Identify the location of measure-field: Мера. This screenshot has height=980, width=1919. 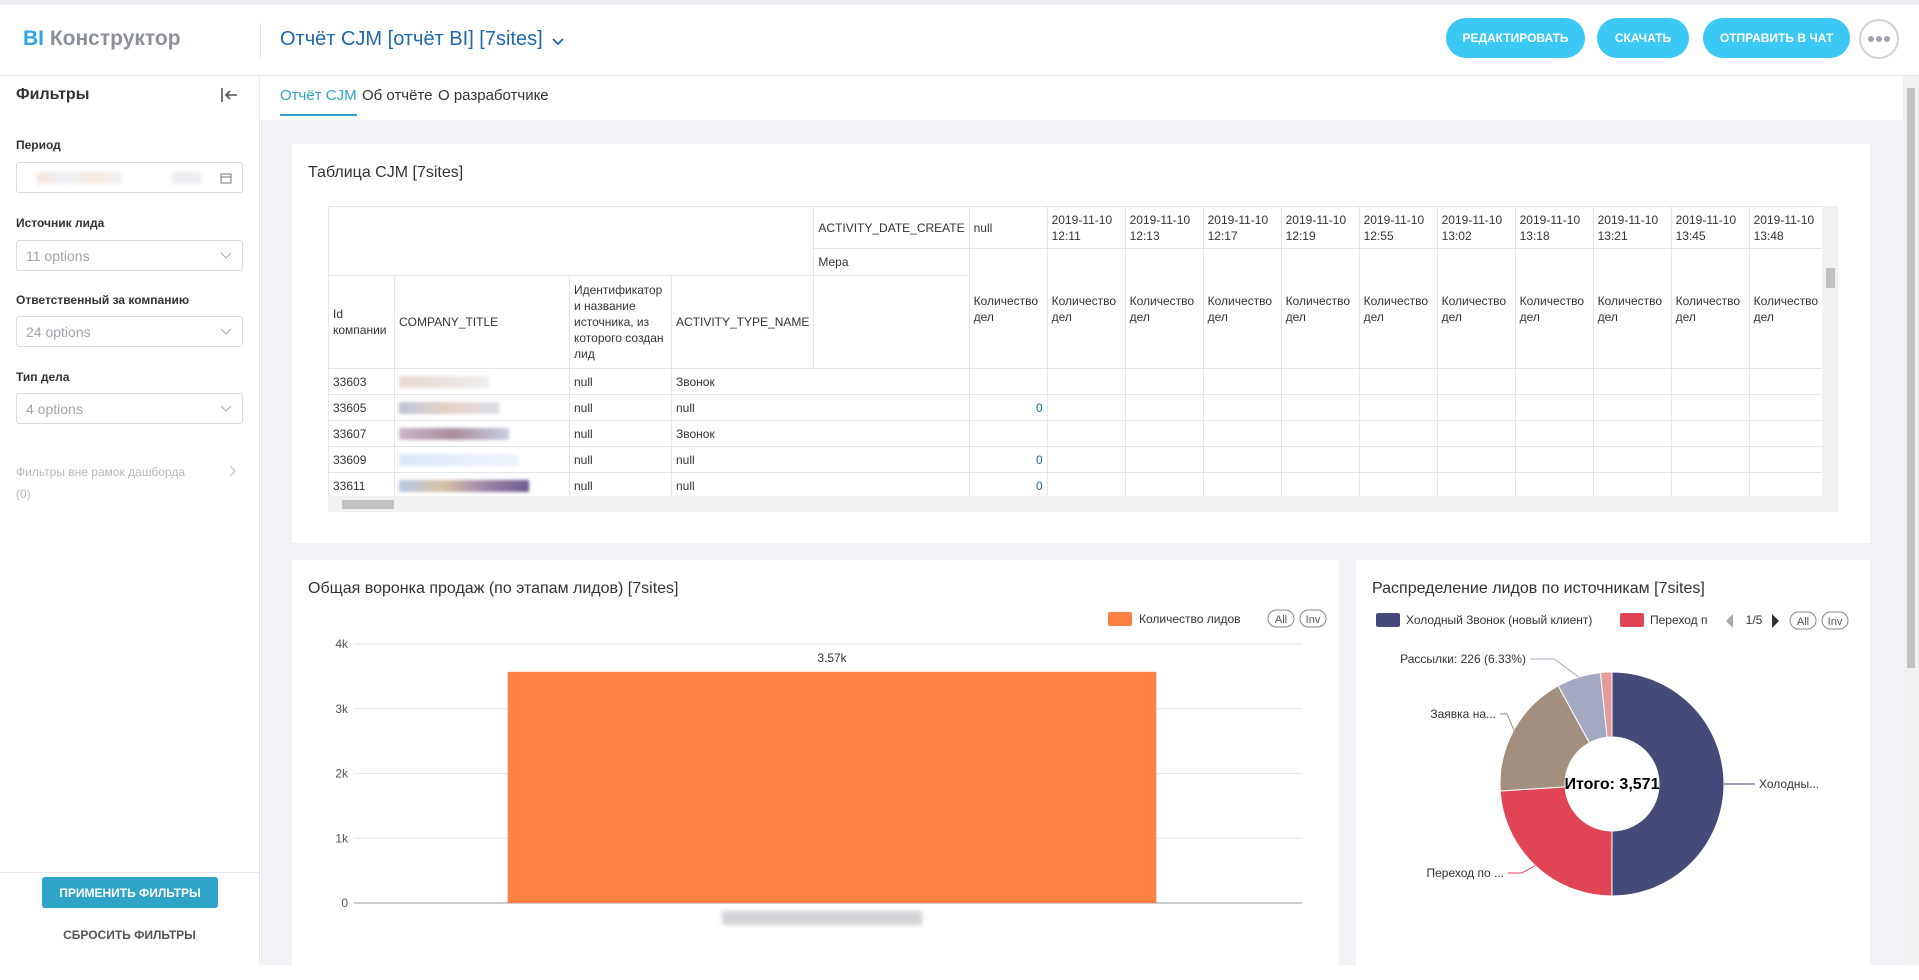
(891, 262).